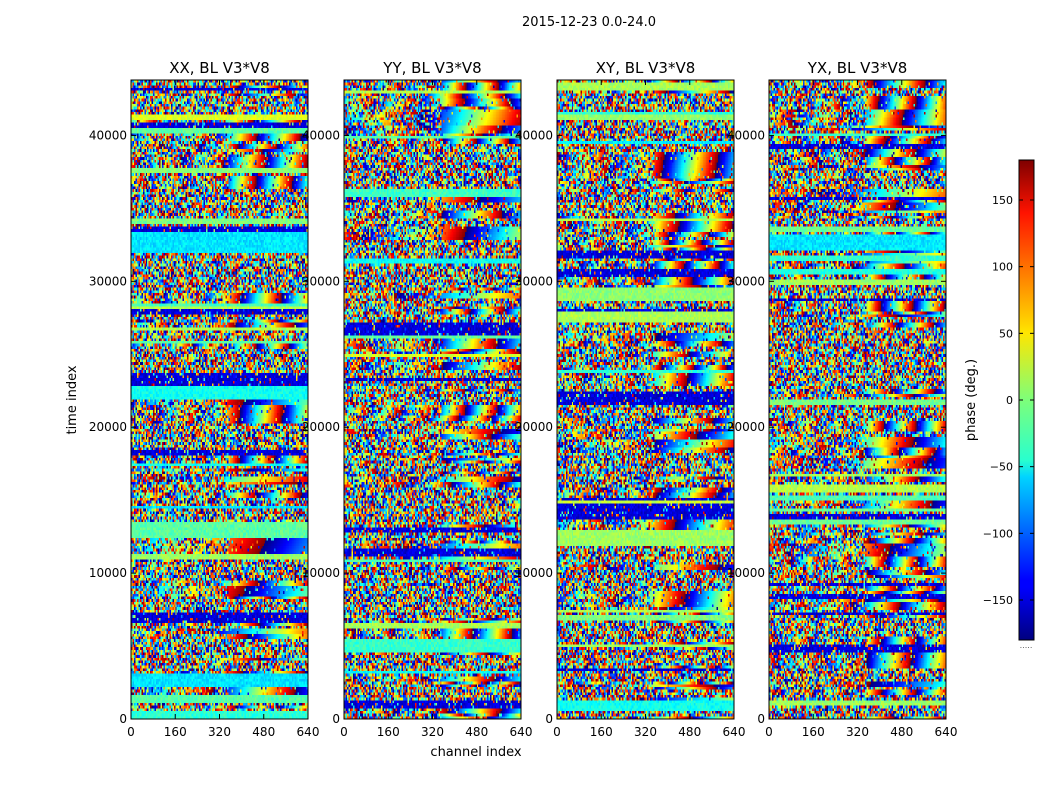  I want to click on colorbar-tick-label: −100, so click(998, 533).